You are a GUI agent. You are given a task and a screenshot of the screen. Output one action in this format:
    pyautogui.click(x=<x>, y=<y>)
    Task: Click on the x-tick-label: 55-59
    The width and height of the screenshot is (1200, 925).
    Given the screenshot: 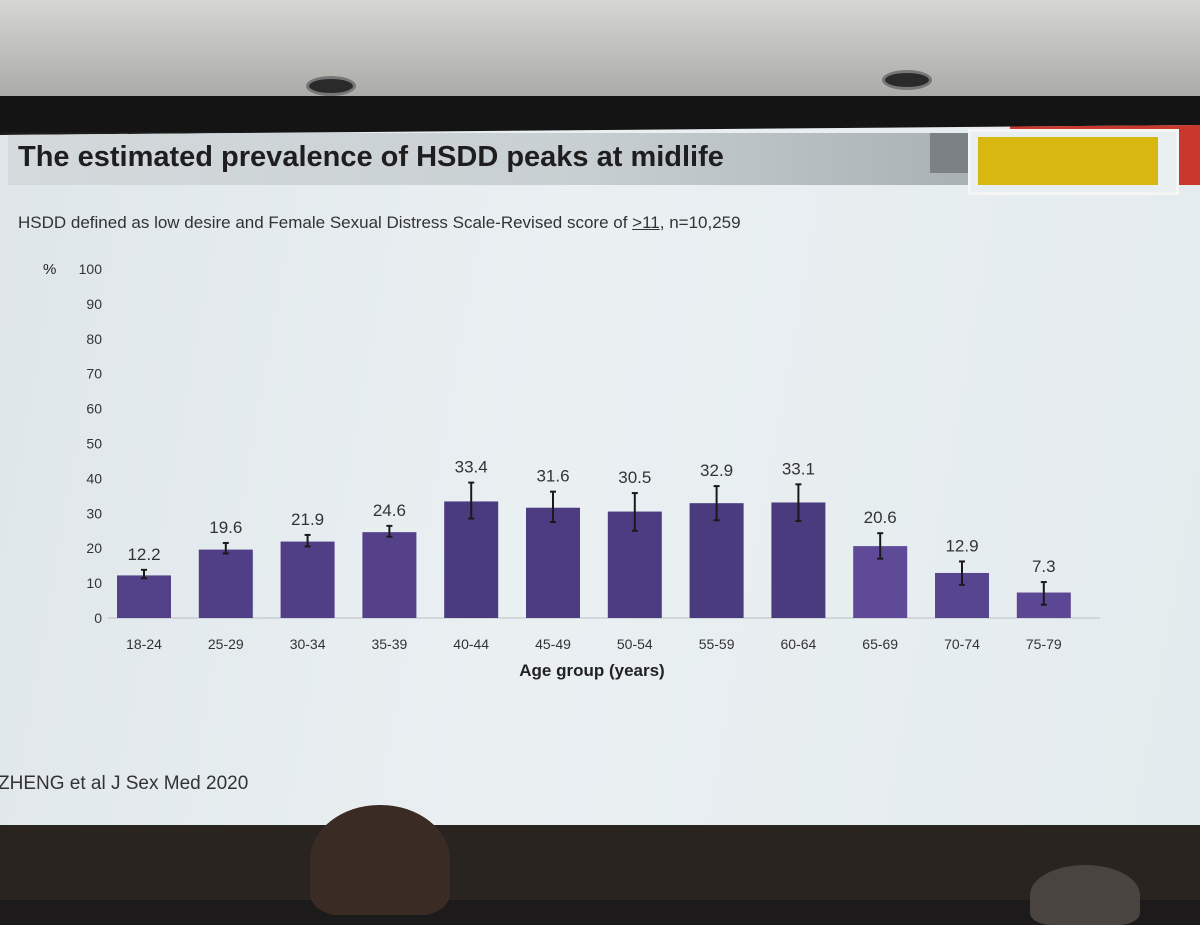 What is the action you would take?
    pyautogui.click(x=717, y=644)
    